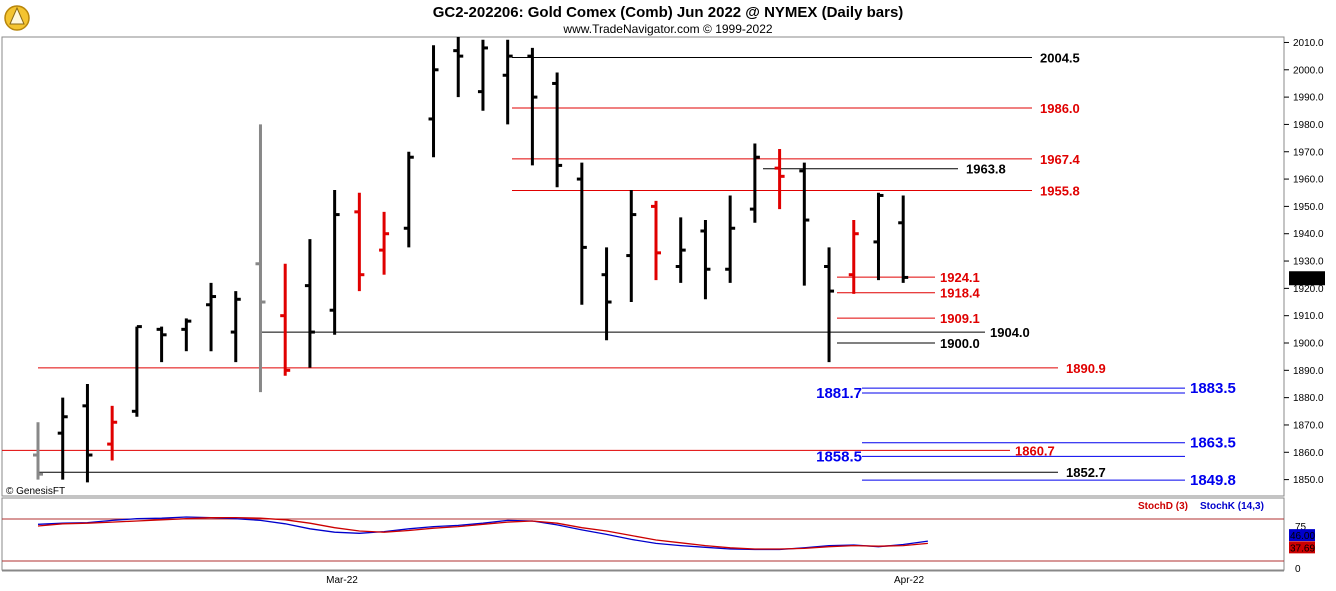  I want to click on price-tick-label: 1880.0, so click(1308, 398).